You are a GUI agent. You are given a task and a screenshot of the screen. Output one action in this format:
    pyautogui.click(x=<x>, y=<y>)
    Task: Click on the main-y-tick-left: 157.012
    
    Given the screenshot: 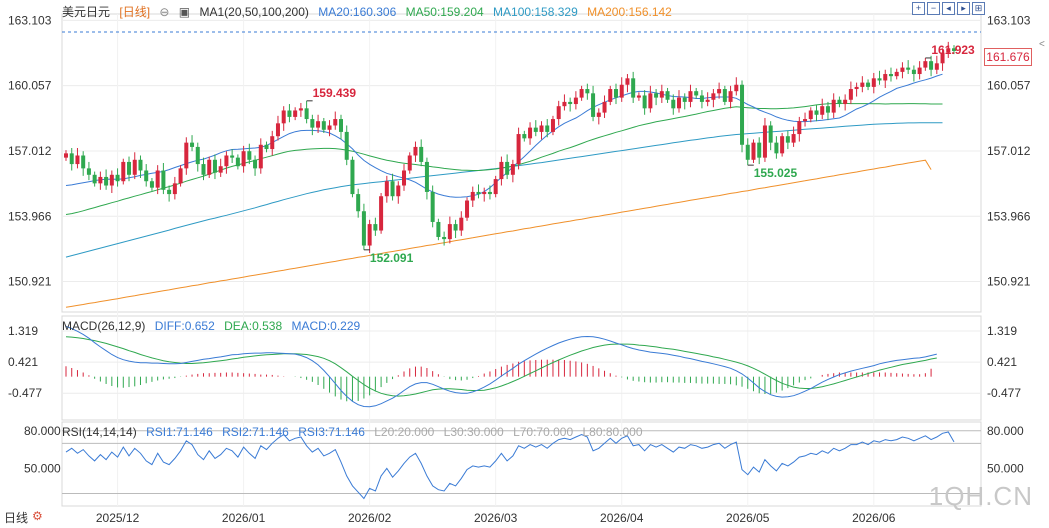 What is the action you would take?
    pyautogui.click(x=30, y=151)
    